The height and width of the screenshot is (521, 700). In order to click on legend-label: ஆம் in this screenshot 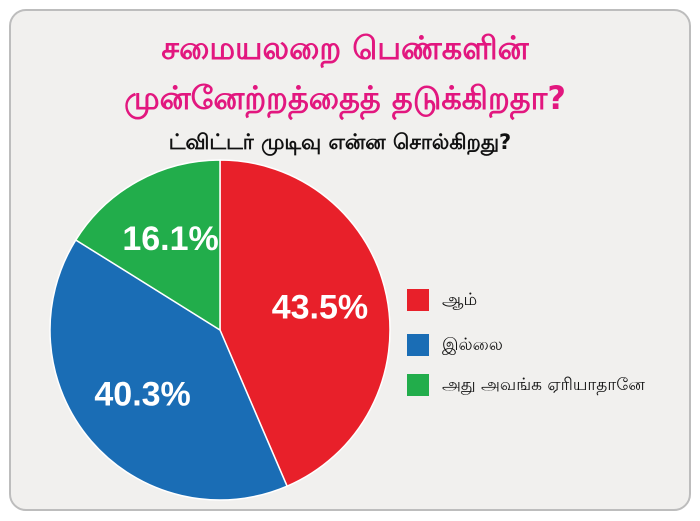, I will do `click(459, 300)`.